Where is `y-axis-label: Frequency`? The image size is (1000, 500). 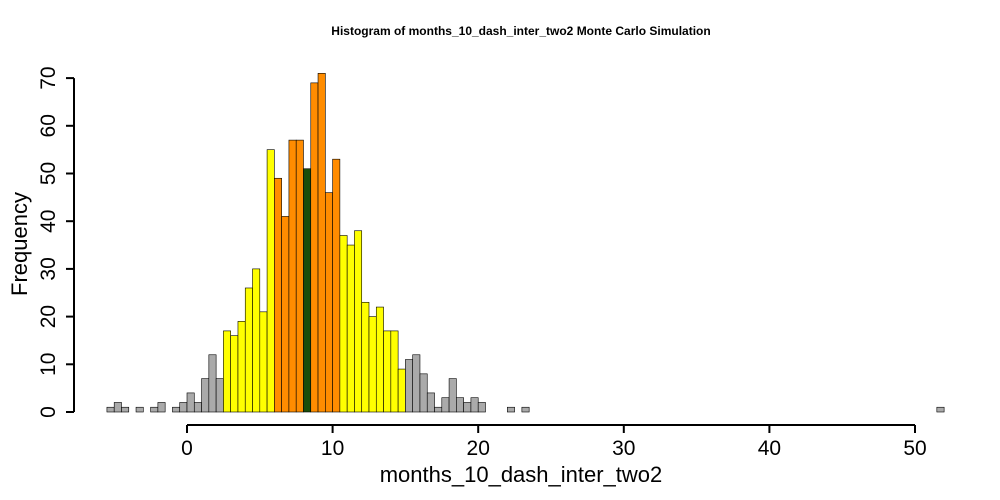 y-axis-label: Frequency is located at coordinates (19, 244).